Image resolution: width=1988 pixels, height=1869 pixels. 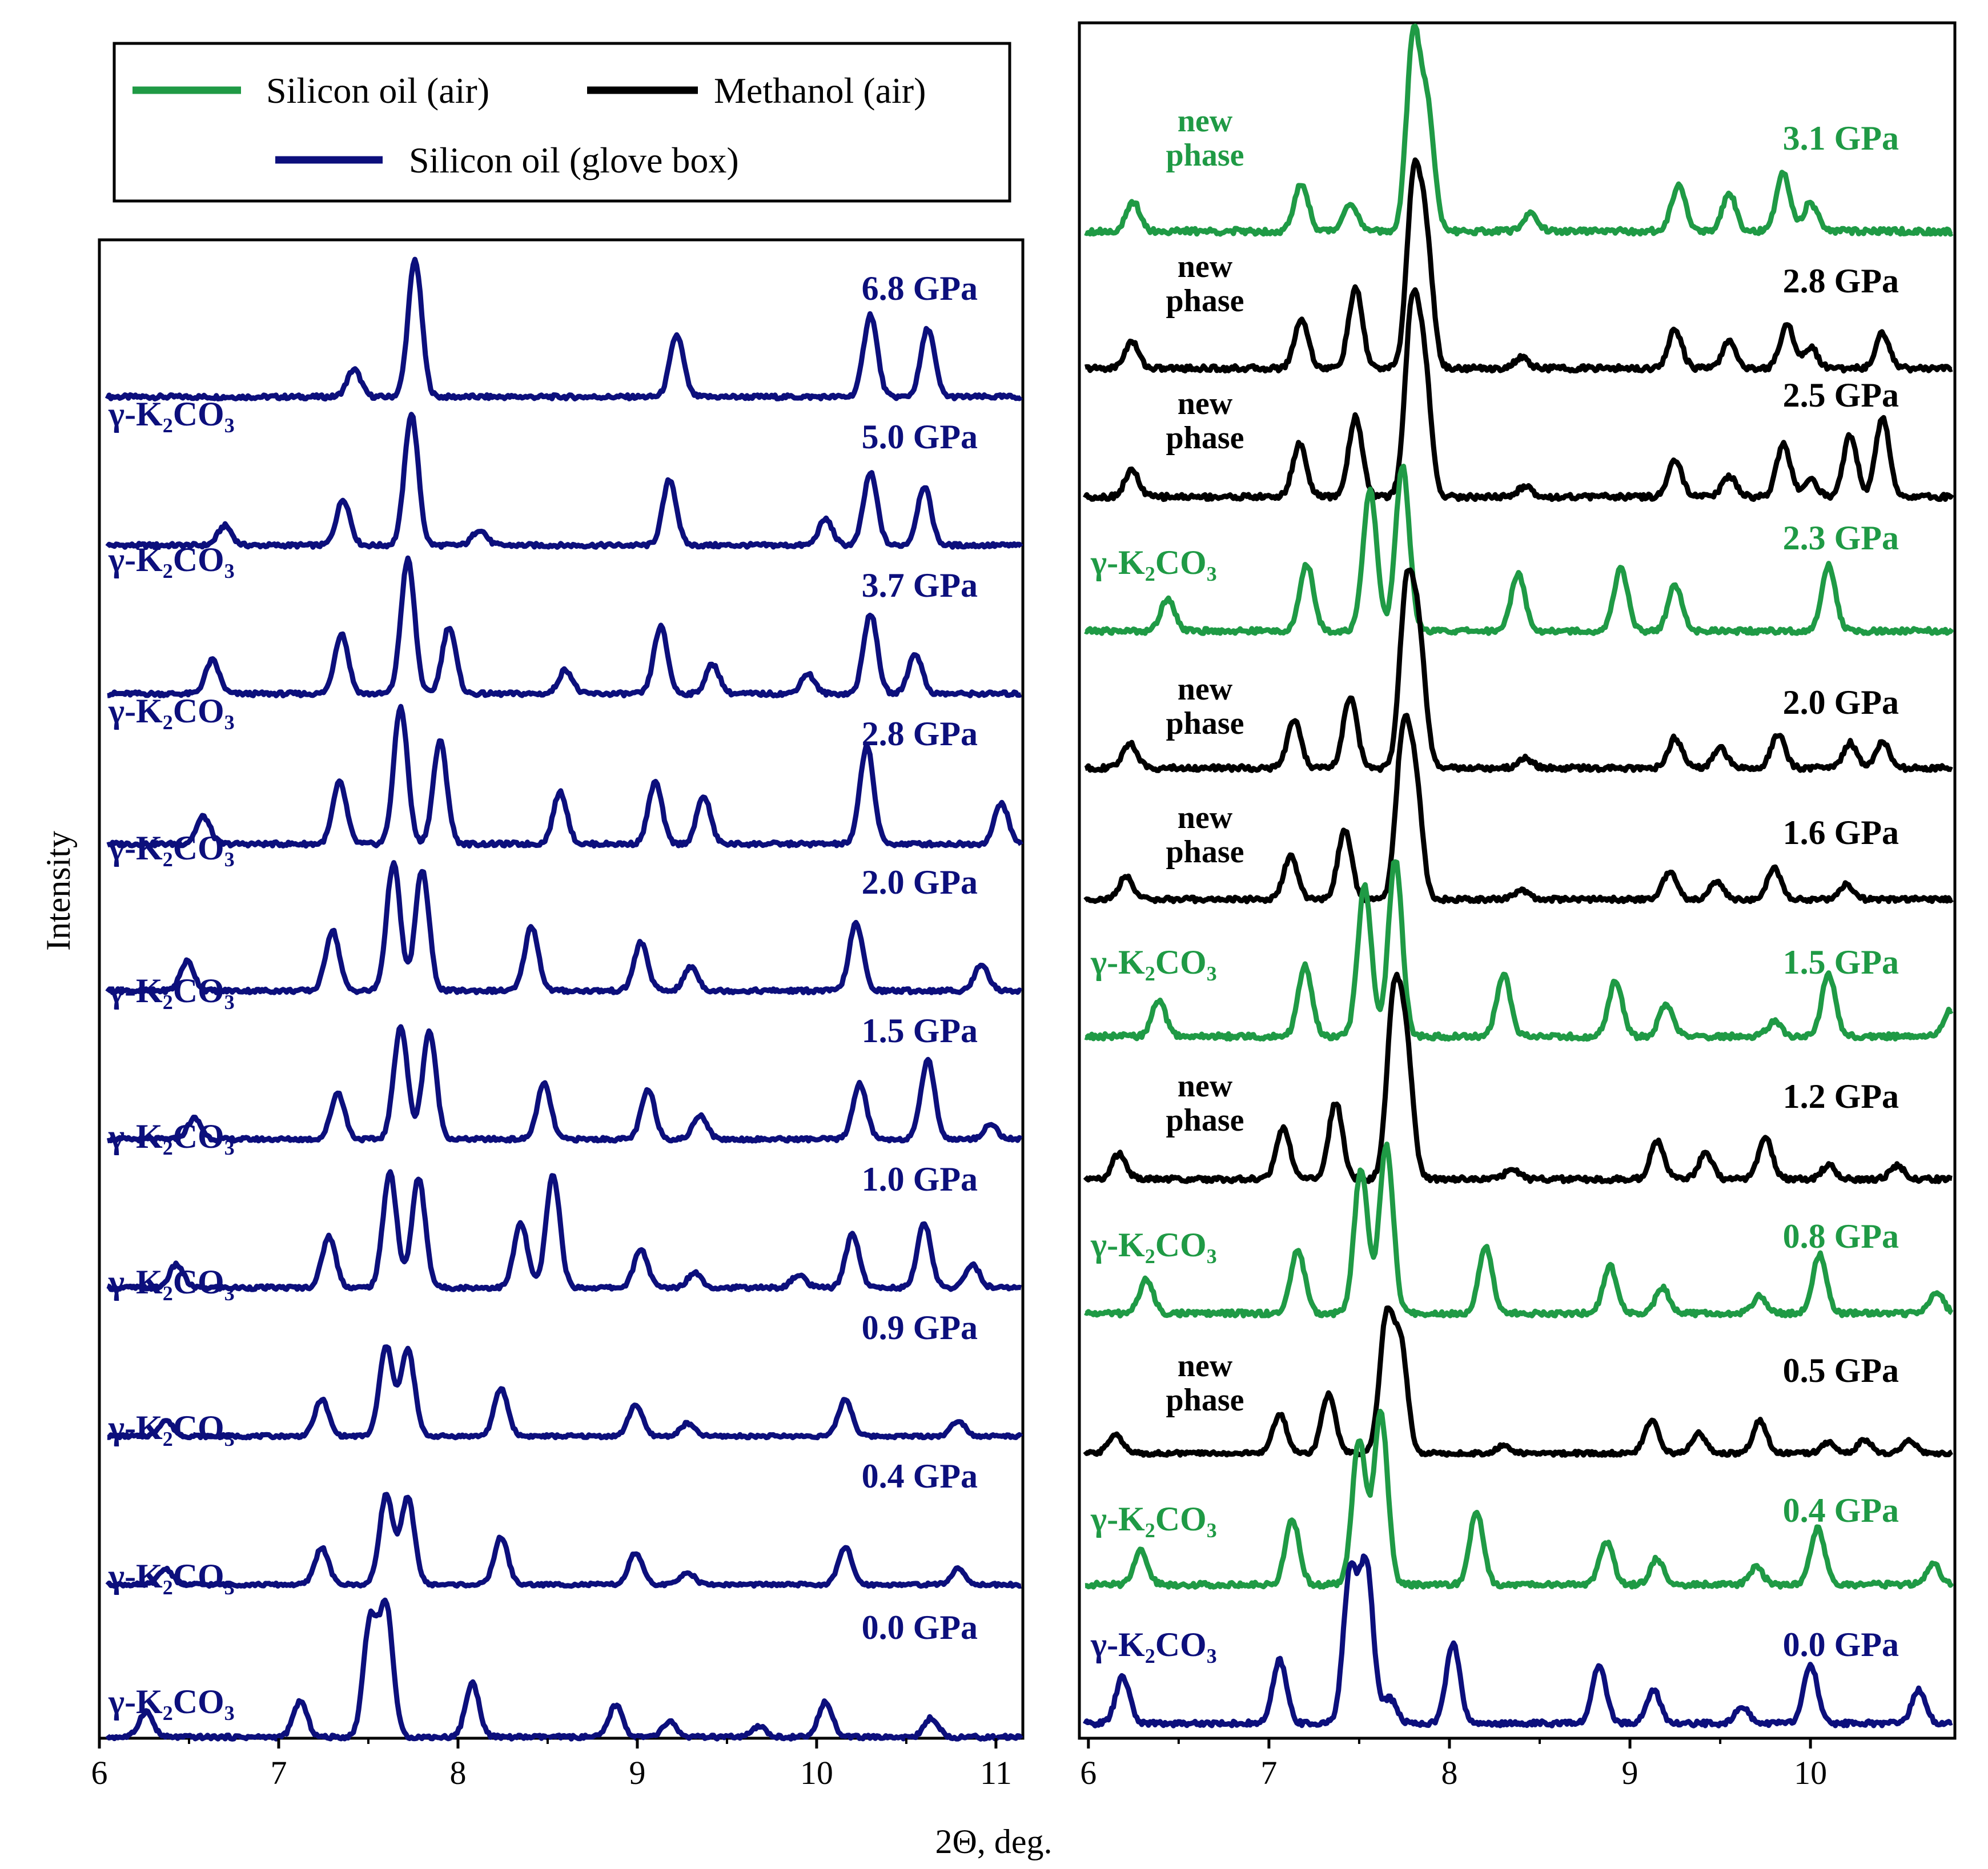 I want to click on left-x-axis: 6 7 8 9 10 11, so click(x=551, y=1765).